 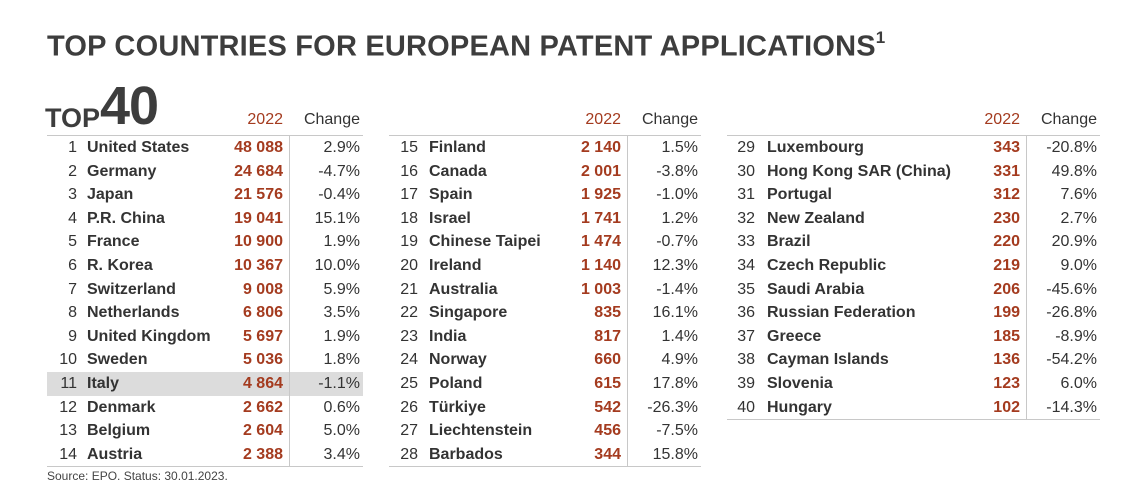 What do you see at coordinates (746, 265) in the screenshot?
I see `rank-cell: 34` at bounding box center [746, 265].